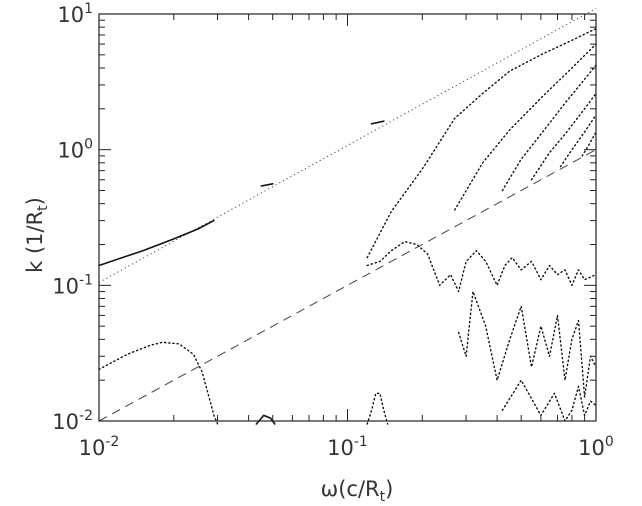 Image resolution: width=642 pixels, height=506 pixels. I want to click on x-tick-label: 100, so click(596, 447).